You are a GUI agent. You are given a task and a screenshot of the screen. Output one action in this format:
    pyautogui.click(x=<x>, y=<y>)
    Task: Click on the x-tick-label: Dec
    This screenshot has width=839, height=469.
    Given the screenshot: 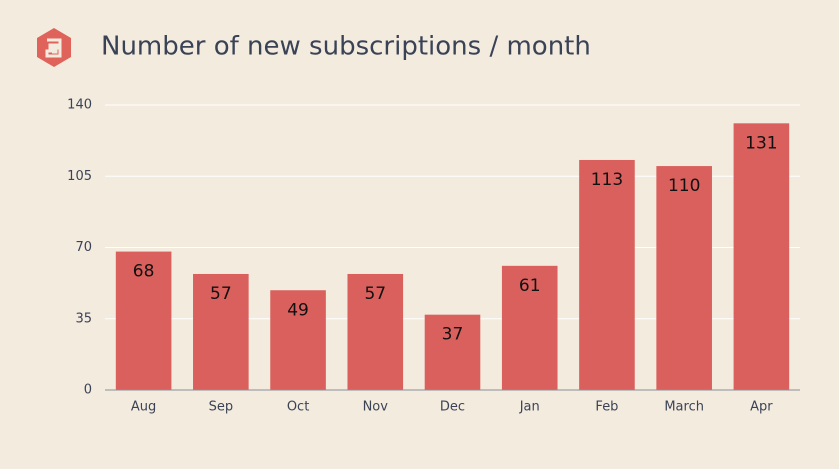 What is the action you would take?
    pyautogui.click(x=452, y=407)
    